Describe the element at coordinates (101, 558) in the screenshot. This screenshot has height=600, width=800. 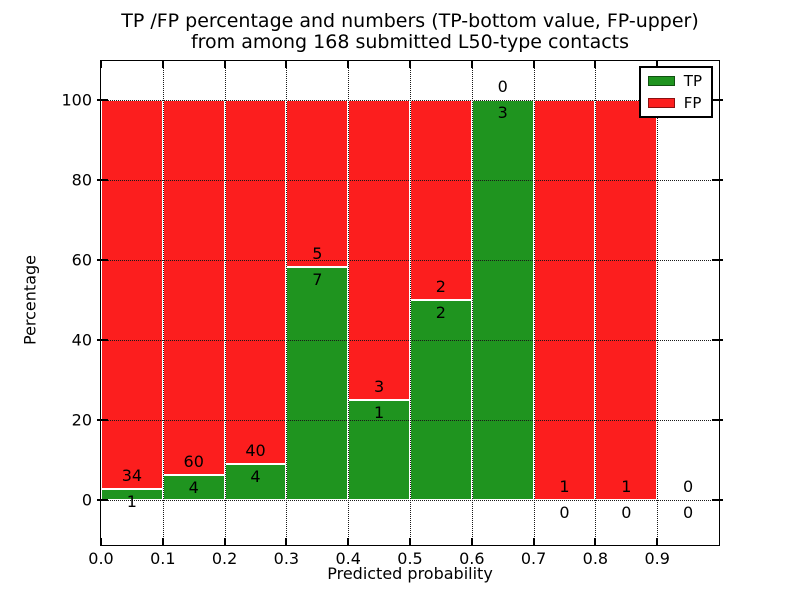
I see `x-tick-label-0.0: 0.0` at that location.